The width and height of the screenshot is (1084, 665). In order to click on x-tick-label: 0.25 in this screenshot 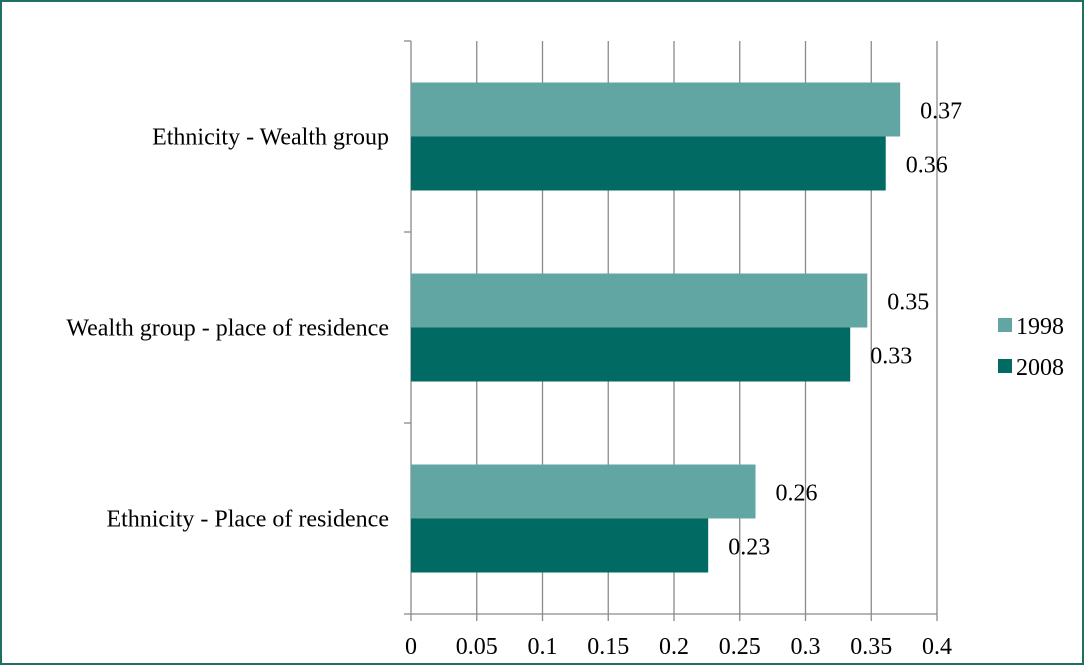, I will do `click(740, 647)`.